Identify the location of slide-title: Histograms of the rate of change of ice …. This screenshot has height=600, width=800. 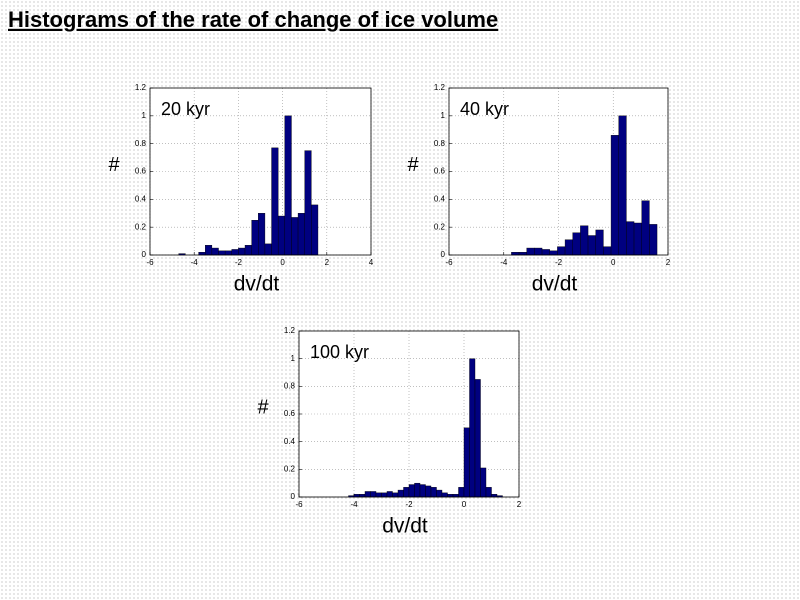
(253, 19).